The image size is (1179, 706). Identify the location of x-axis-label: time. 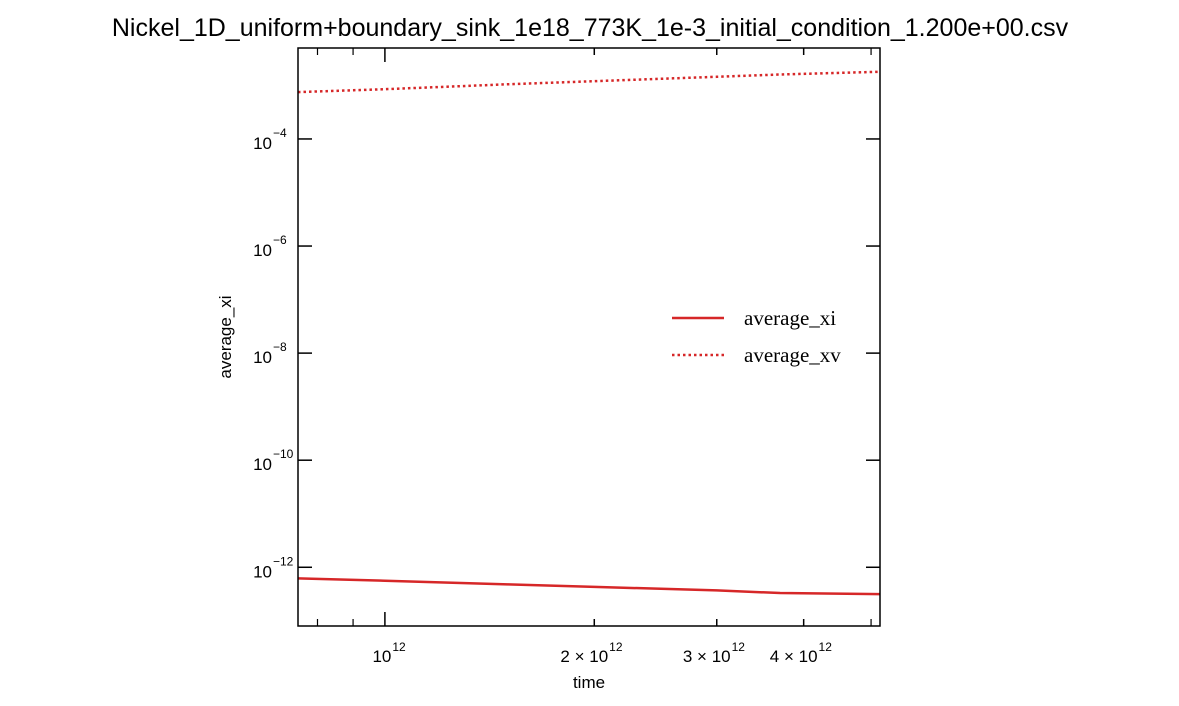
(589, 682).